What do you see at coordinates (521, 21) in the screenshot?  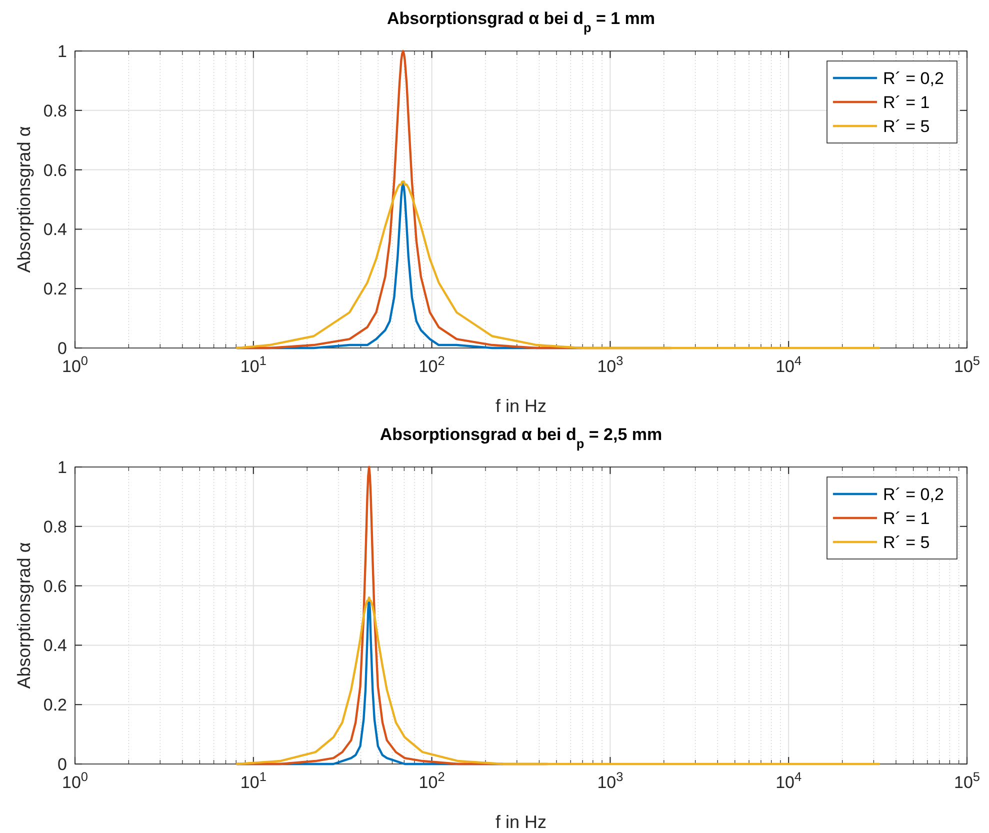 I see `chart-title: Absorptionsgrad α bei d$_{p}$ = 1 mm` at bounding box center [521, 21].